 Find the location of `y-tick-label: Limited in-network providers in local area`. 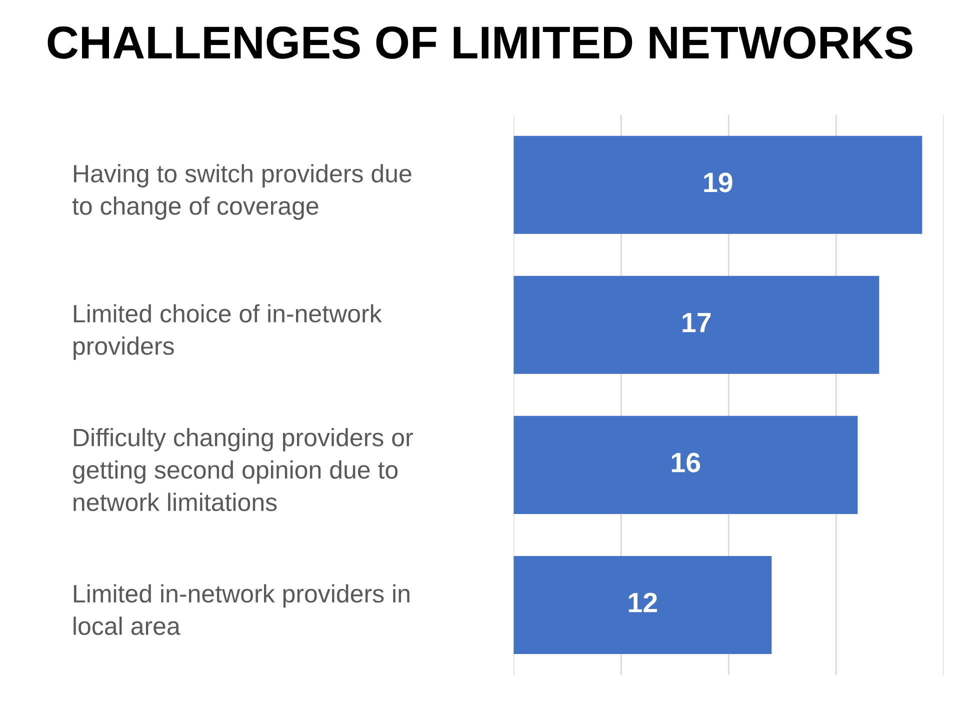

y-tick-label: Limited in-network providers in local area is located at coordinates (242, 609).